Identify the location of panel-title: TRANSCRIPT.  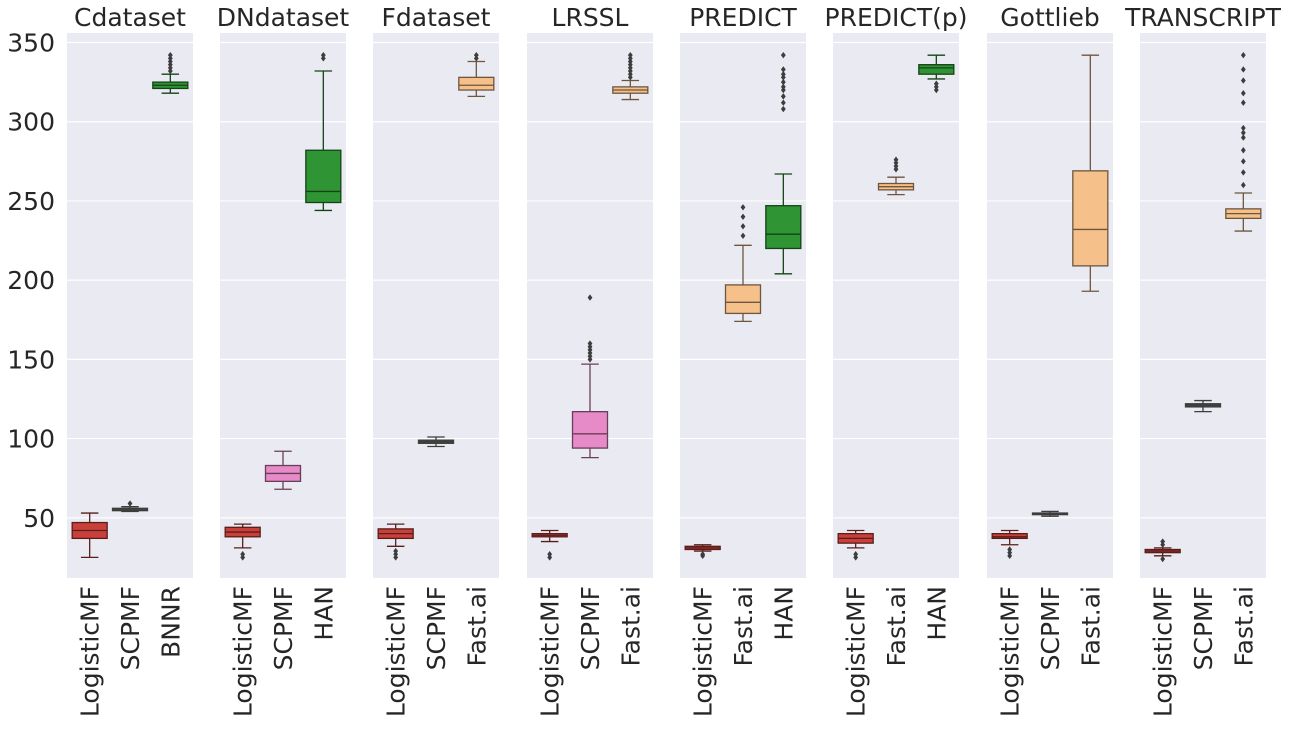
(1203, 17).